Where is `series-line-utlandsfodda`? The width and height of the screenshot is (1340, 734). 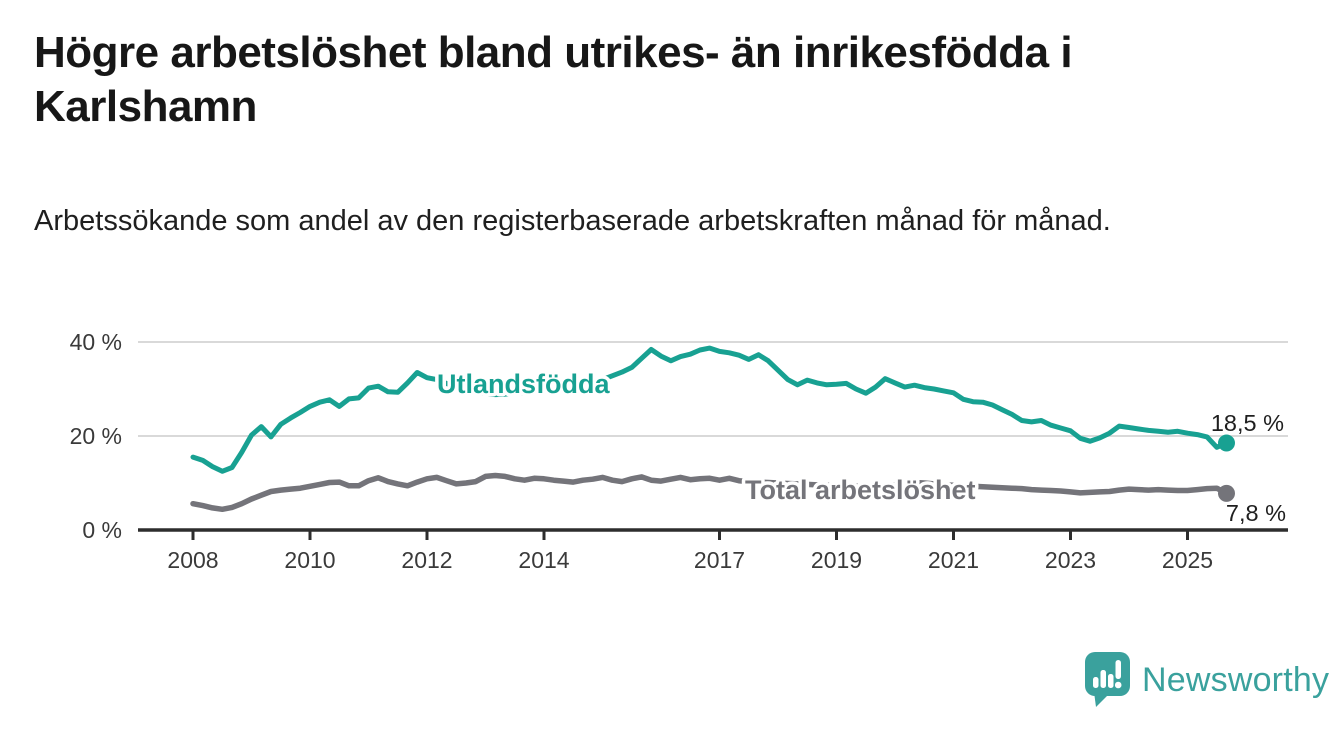 series-line-utlandsfodda is located at coordinates (709, 409).